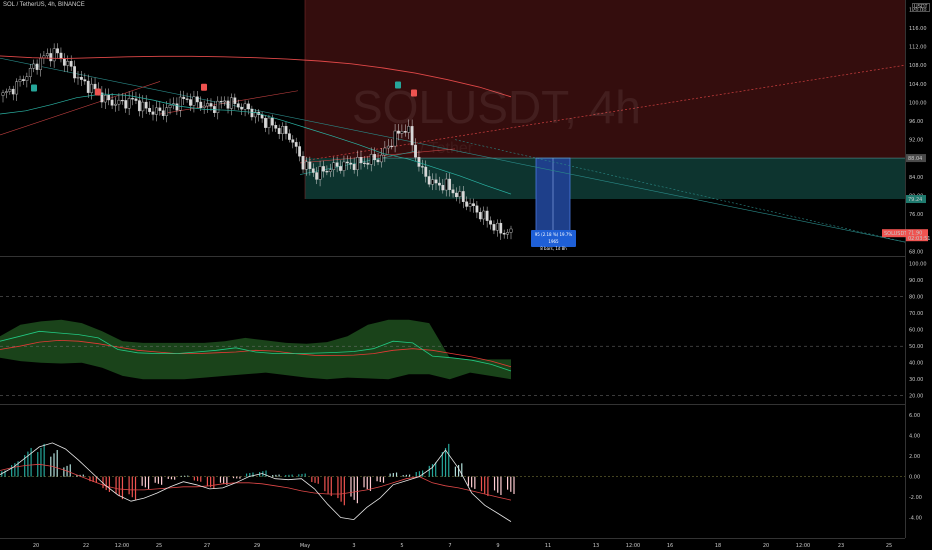 Image resolution: width=932 pixels, height=550 pixels. I want to click on rsi-axis-tick: 20.00, so click(916, 397).